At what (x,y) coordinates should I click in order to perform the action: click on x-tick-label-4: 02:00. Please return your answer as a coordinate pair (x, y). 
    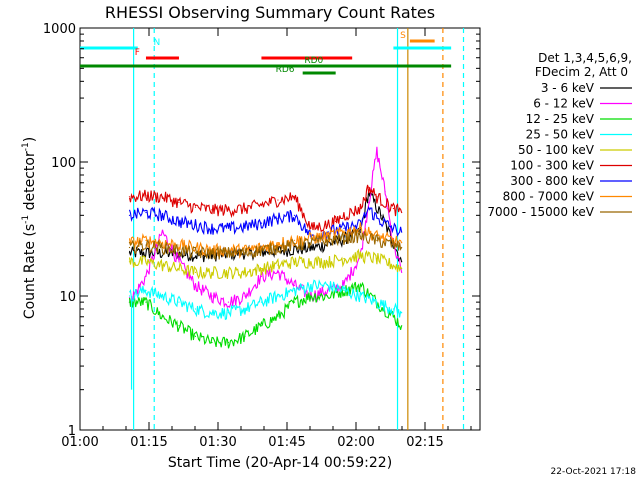
    Looking at the image, I should click on (355, 442).